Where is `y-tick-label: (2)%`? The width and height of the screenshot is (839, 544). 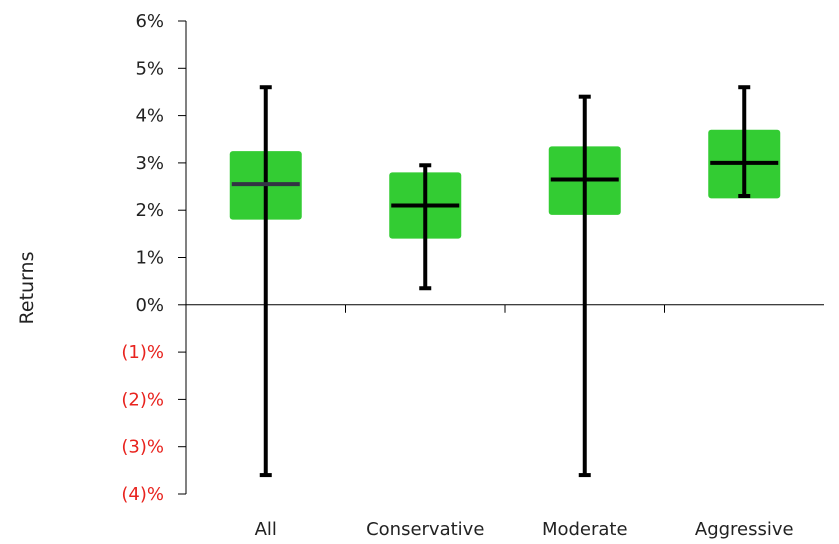
y-tick-label: (2)% is located at coordinates (142, 399).